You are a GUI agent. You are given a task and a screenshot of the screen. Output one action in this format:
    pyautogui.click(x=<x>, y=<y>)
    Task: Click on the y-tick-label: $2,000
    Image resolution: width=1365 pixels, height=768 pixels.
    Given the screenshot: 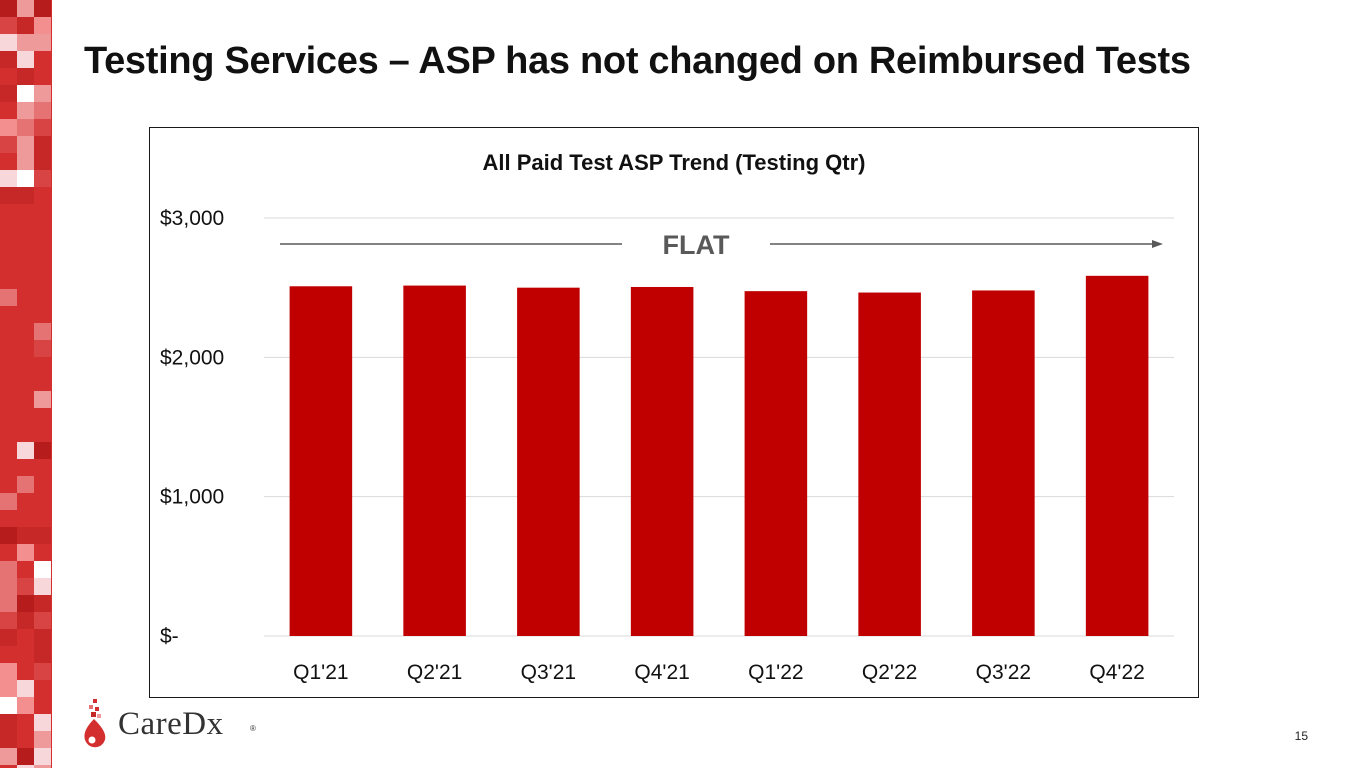 What is the action you would take?
    pyautogui.click(x=192, y=357)
    